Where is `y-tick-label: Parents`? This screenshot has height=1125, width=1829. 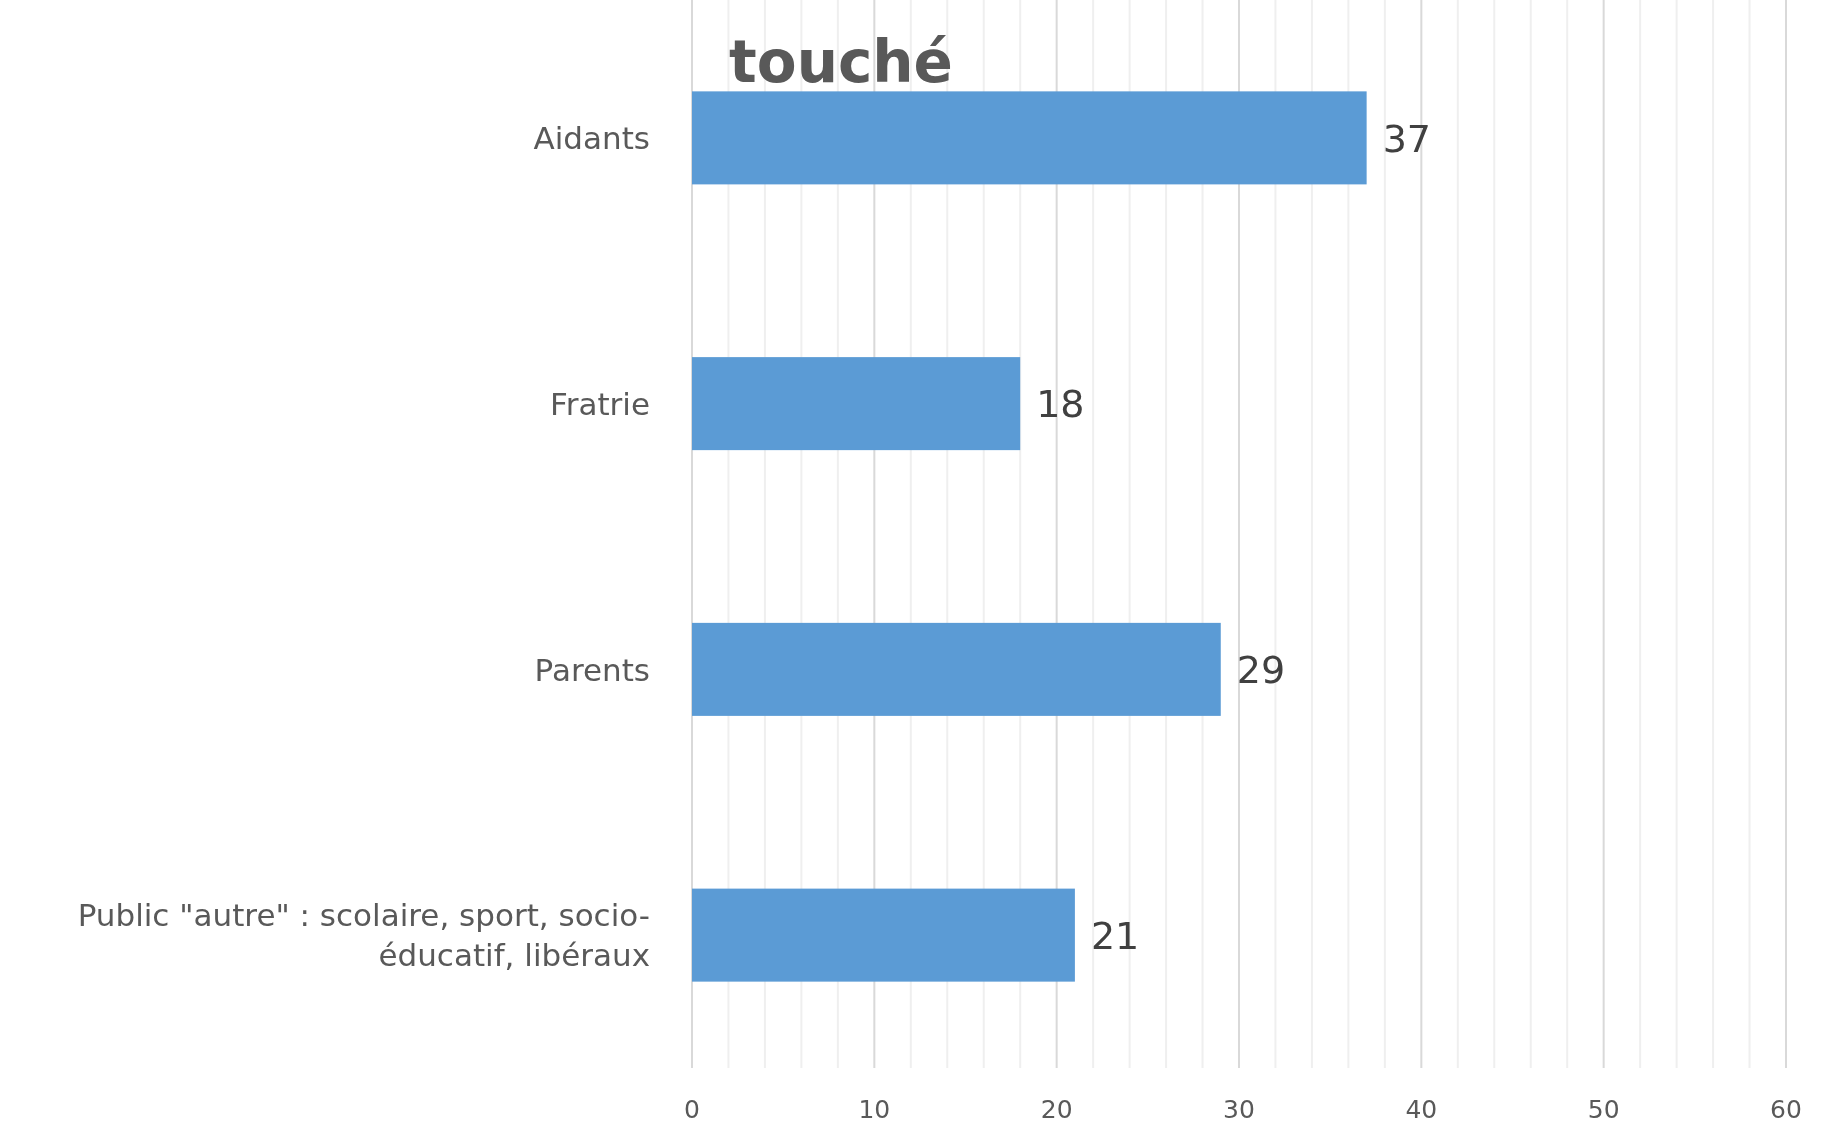
y-tick-label: Parents is located at coordinates (592, 669).